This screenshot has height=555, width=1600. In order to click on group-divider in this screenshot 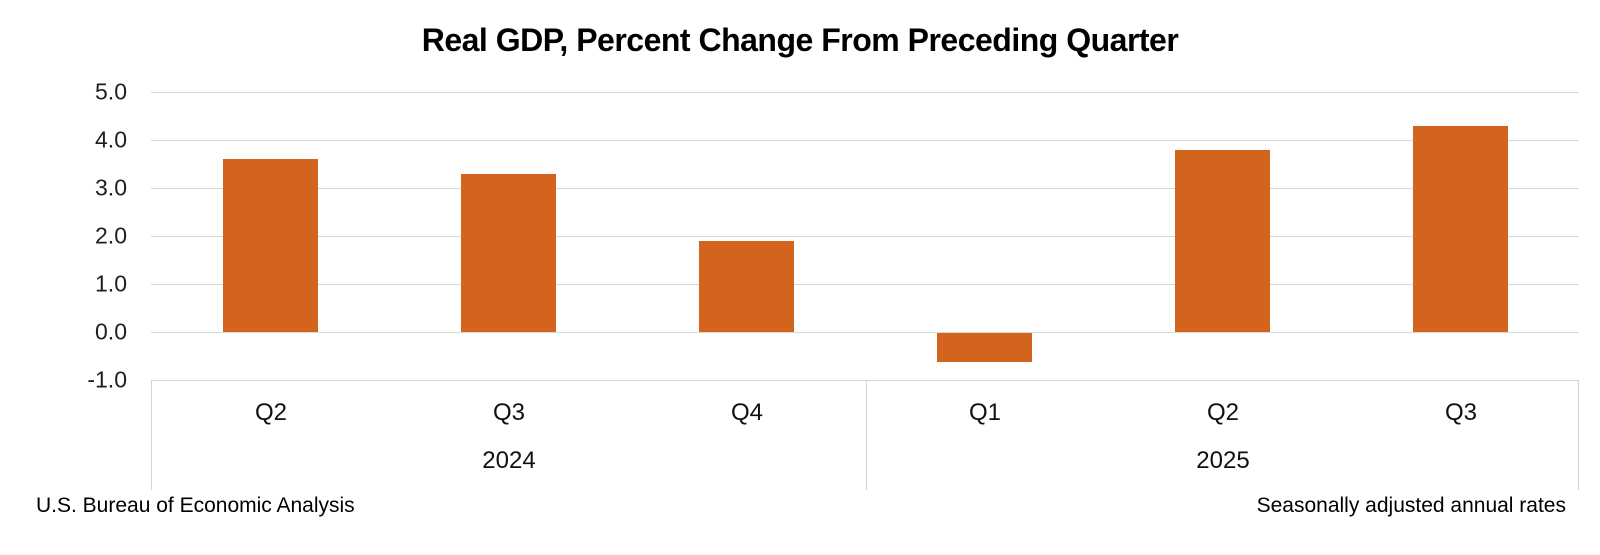, I will do `click(866, 435)`.